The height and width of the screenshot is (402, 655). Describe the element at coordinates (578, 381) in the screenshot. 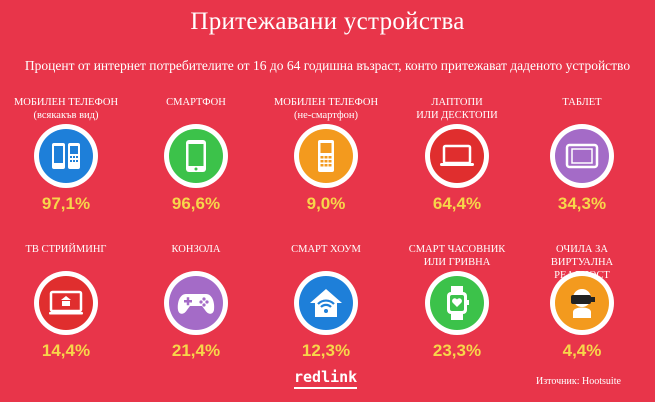

I see `source-note: Източник: Hootsuite` at that location.